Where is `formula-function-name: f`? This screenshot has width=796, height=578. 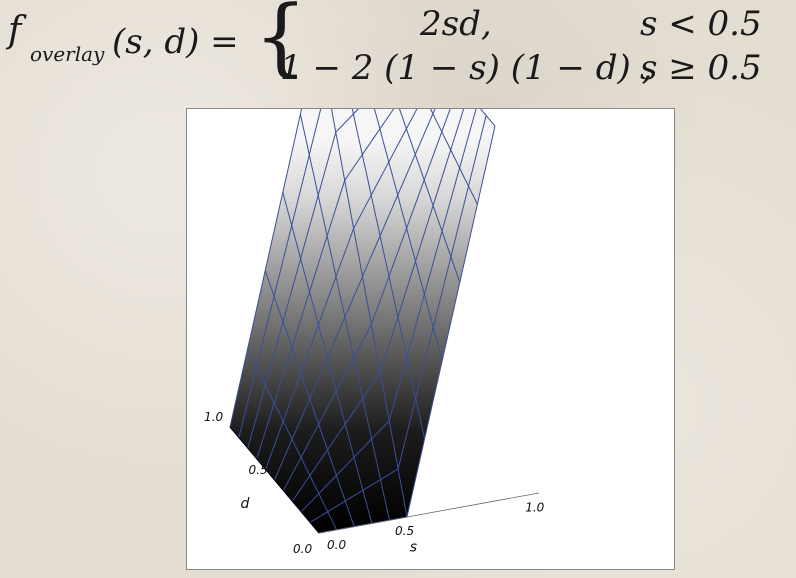
formula-function-name: f is located at coordinates (15, 30).